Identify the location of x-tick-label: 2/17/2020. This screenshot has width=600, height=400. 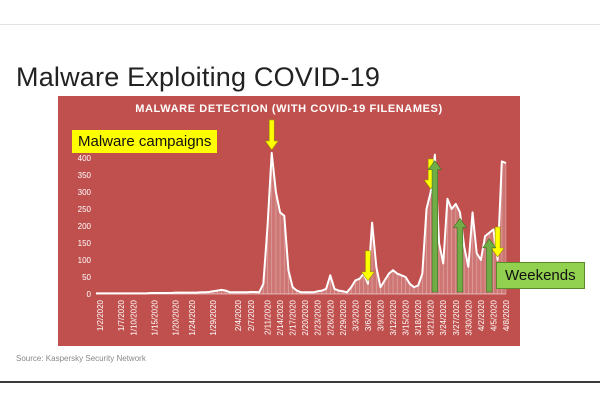
(293, 317).